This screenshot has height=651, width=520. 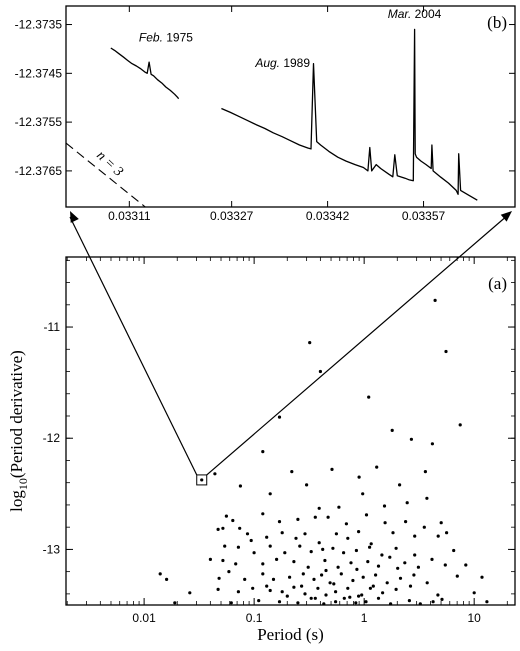 What do you see at coordinates (400, 14) in the screenshot?
I see `glitch-month: Mar.` at bounding box center [400, 14].